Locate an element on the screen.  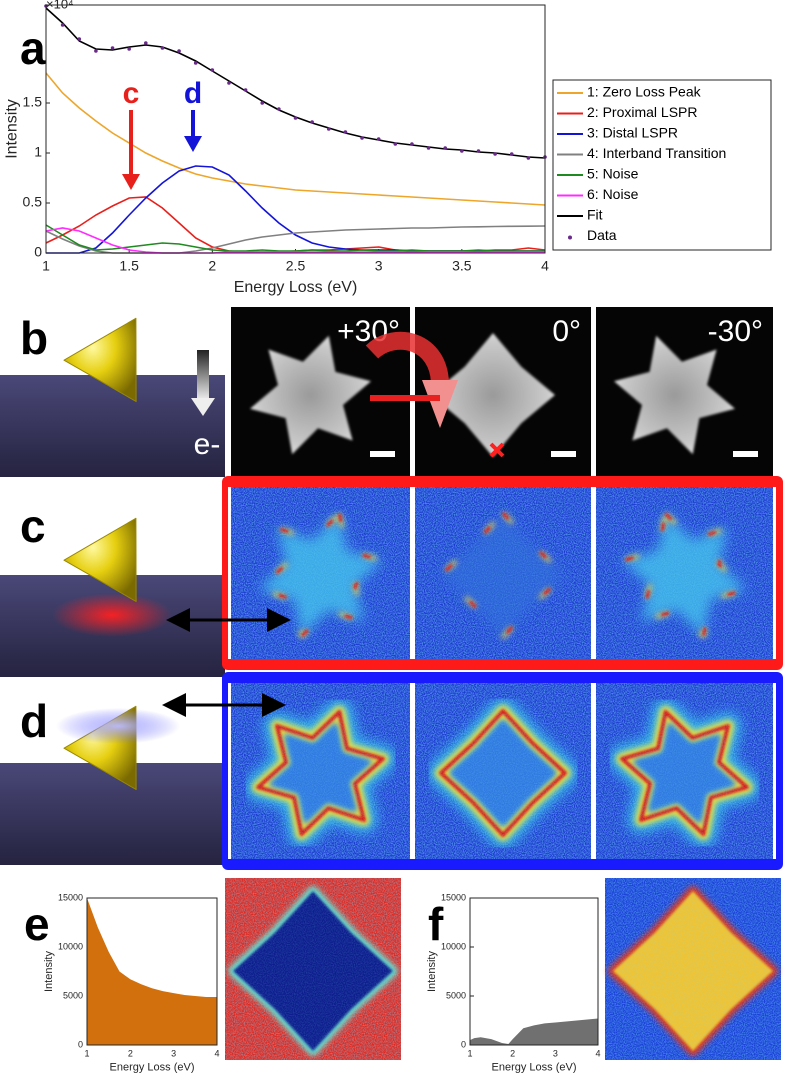
legend-label: 4: Interband Transition is located at coordinates (656, 153).